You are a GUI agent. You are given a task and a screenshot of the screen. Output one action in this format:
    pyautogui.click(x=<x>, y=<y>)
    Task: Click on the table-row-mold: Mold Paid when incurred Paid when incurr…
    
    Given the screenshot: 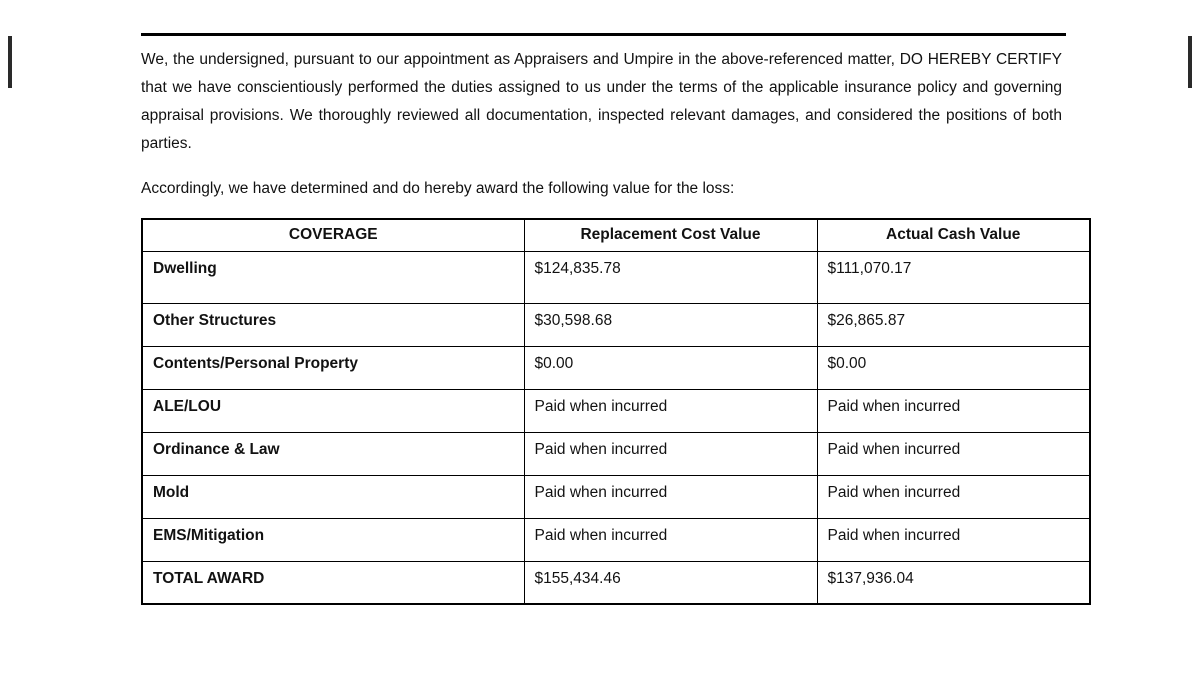 What is the action you would take?
    pyautogui.click(x=616, y=496)
    